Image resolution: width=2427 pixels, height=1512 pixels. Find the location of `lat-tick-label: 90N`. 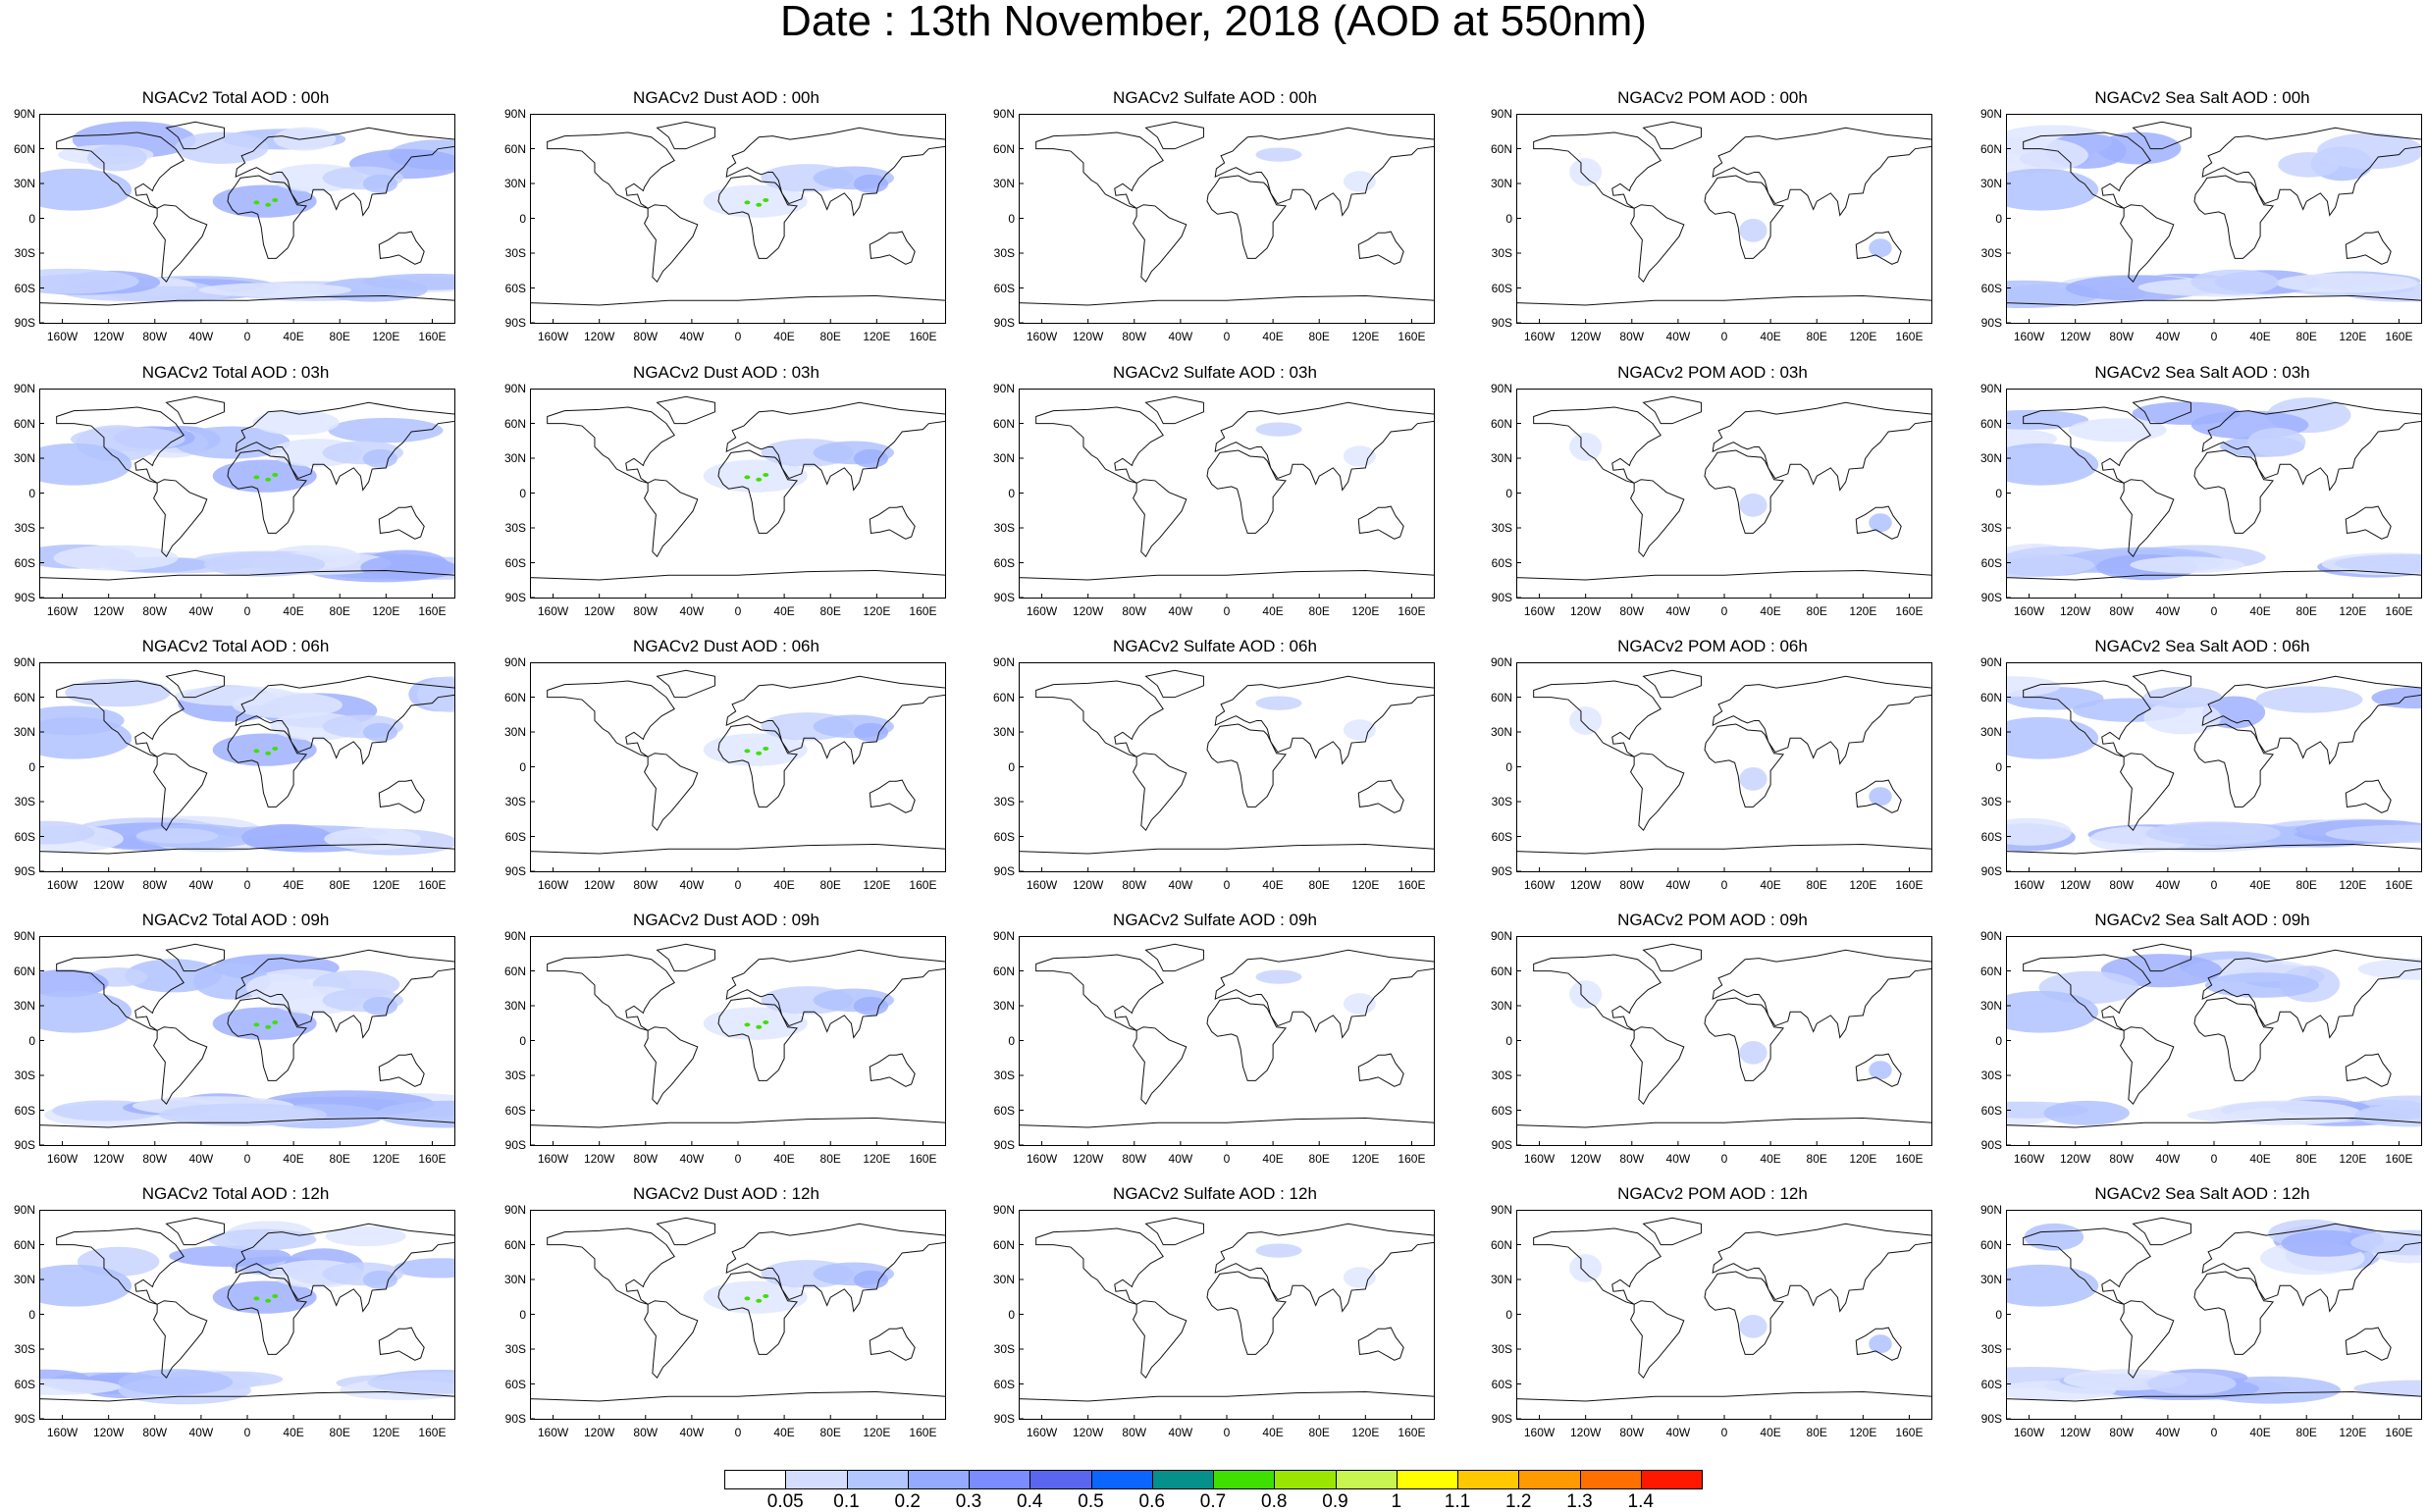

lat-tick-label: 90N is located at coordinates (24, 1210).